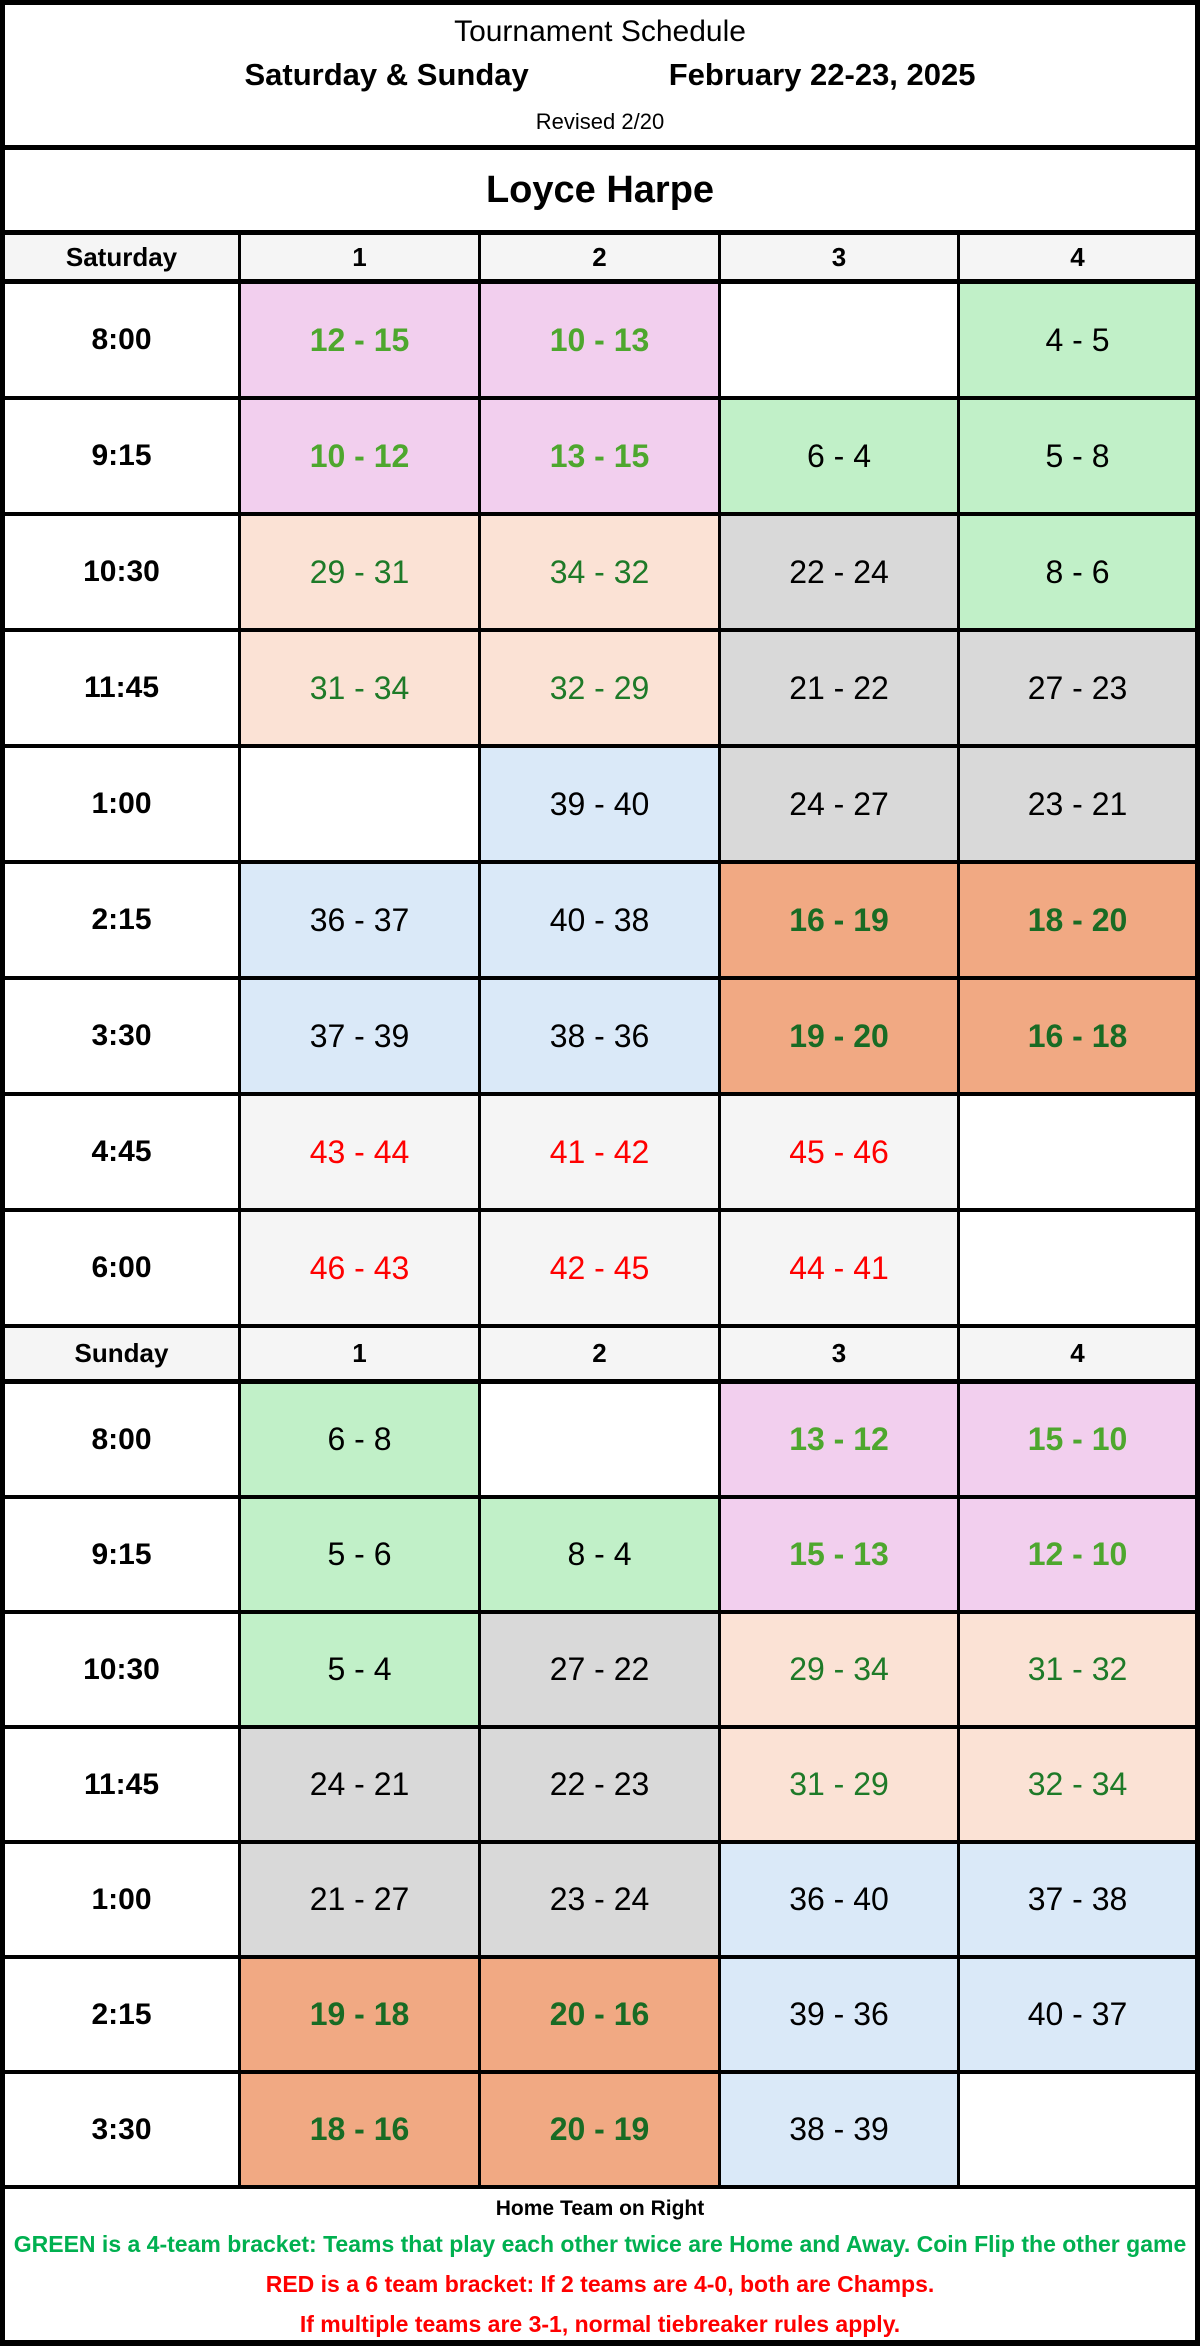 The image size is (1200, 2351). Describe the element at coordinates (840, 1154) in the screenshot. I see `game-cell: 45 - 46` at that location.